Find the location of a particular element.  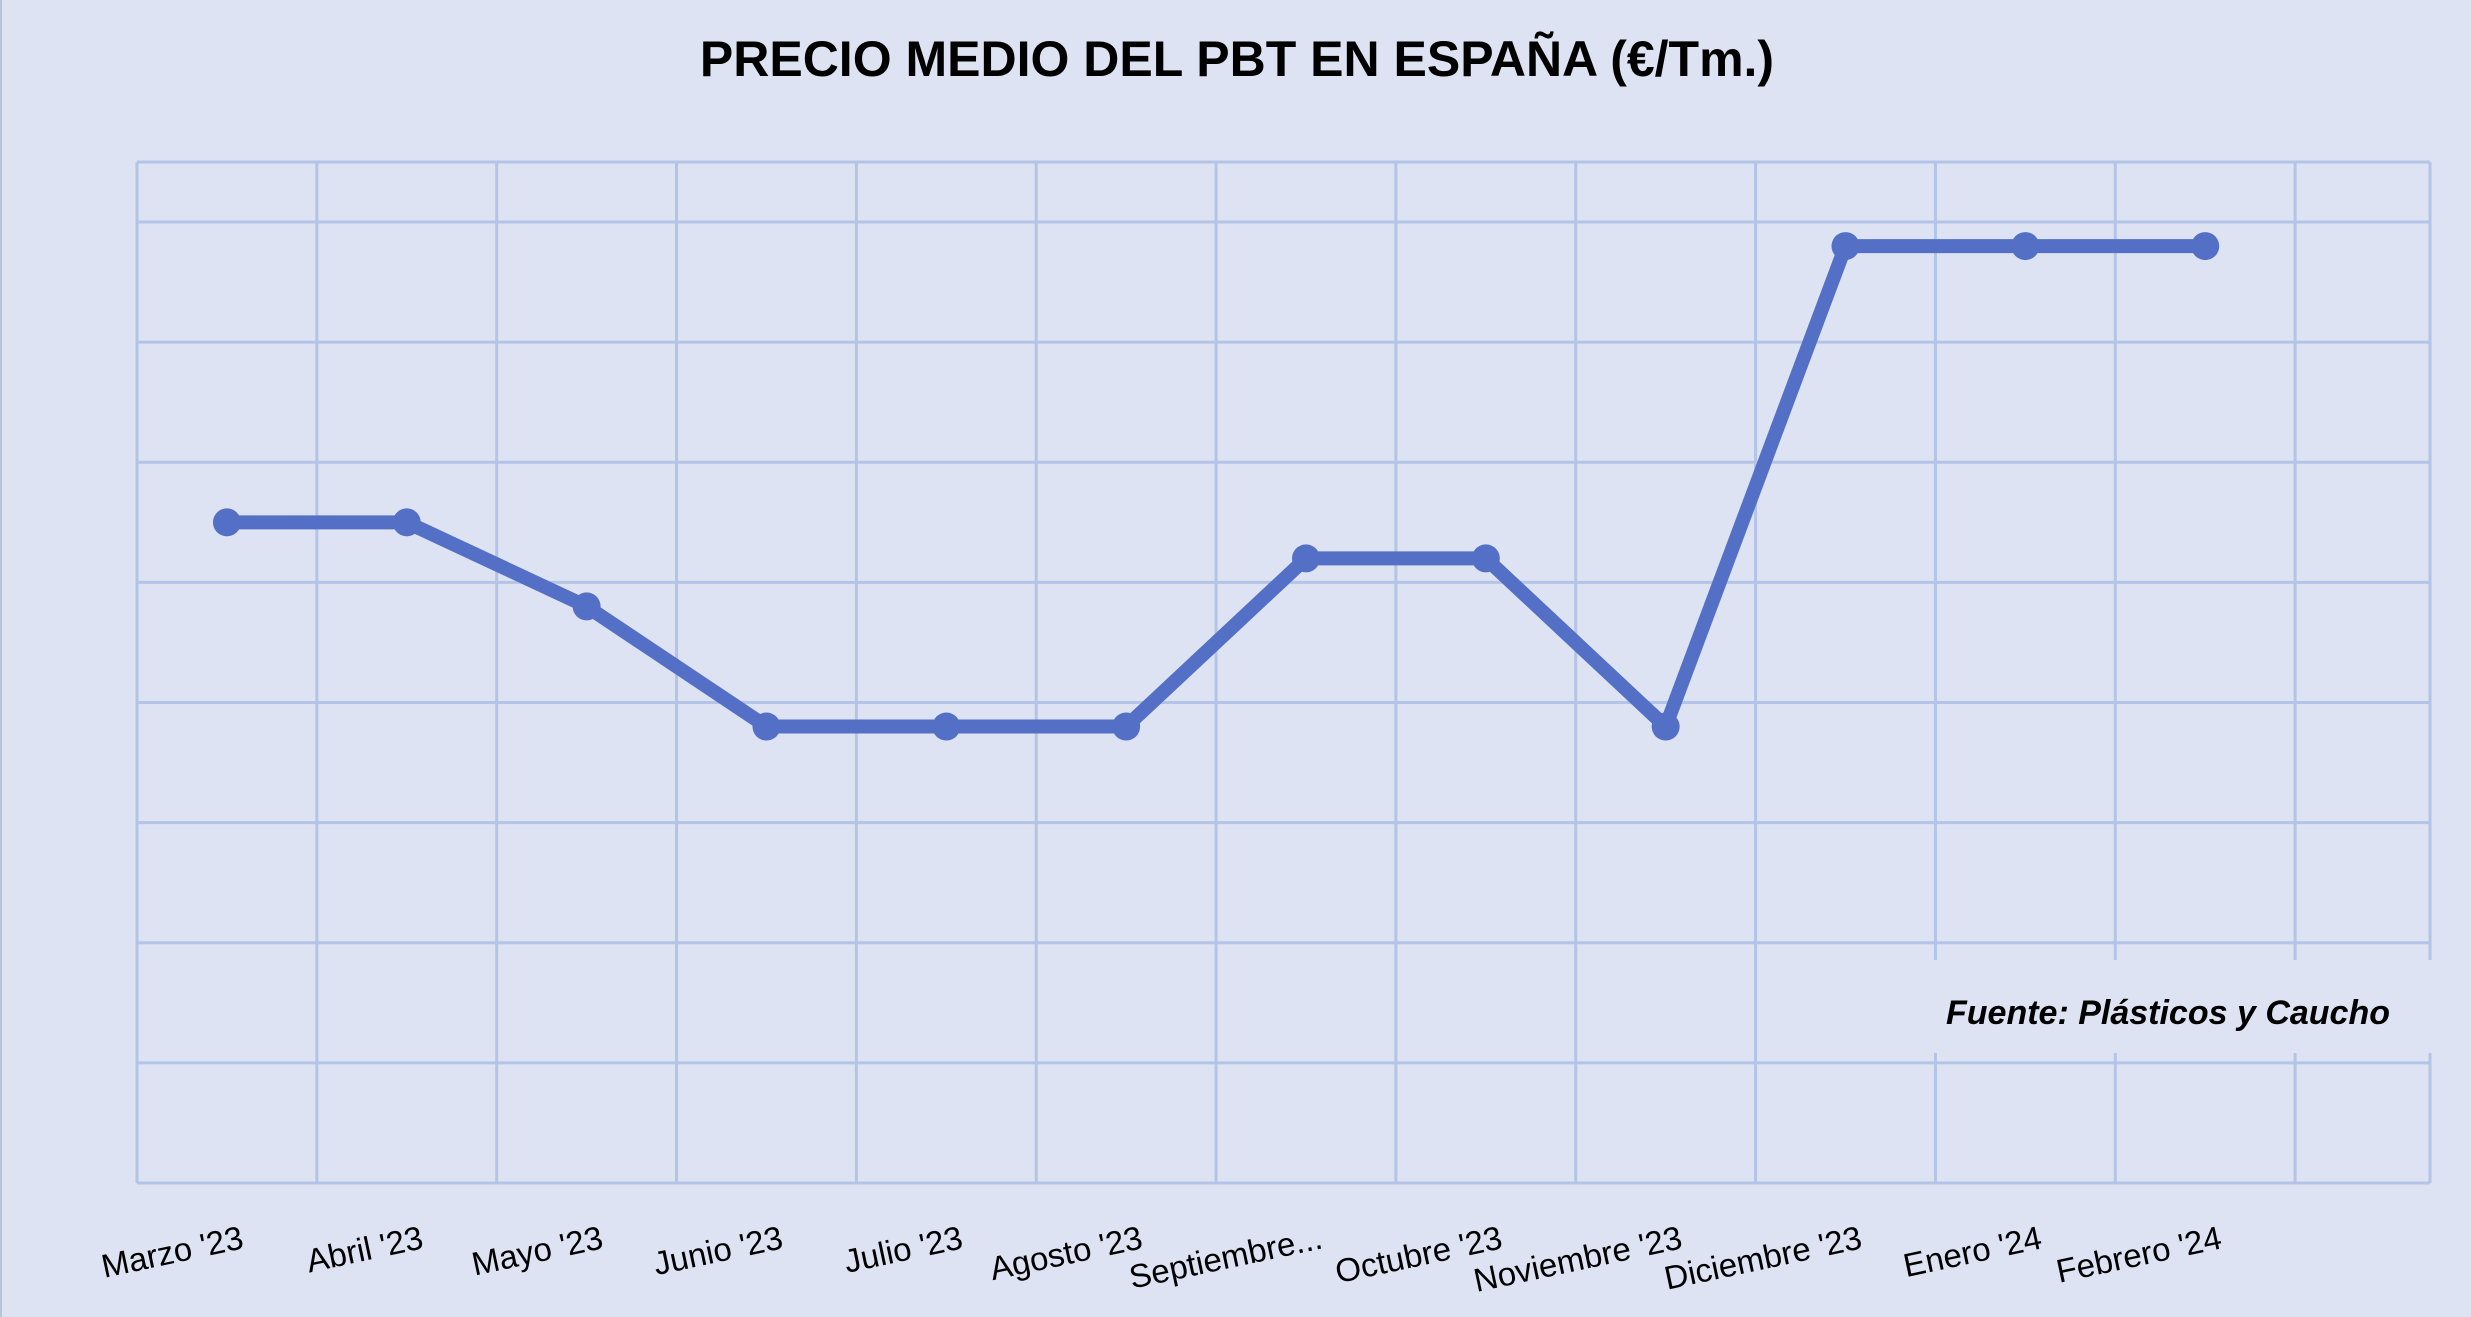

x-tick-label-11: Febrero '24 is located at coordinates (2139, 1254).